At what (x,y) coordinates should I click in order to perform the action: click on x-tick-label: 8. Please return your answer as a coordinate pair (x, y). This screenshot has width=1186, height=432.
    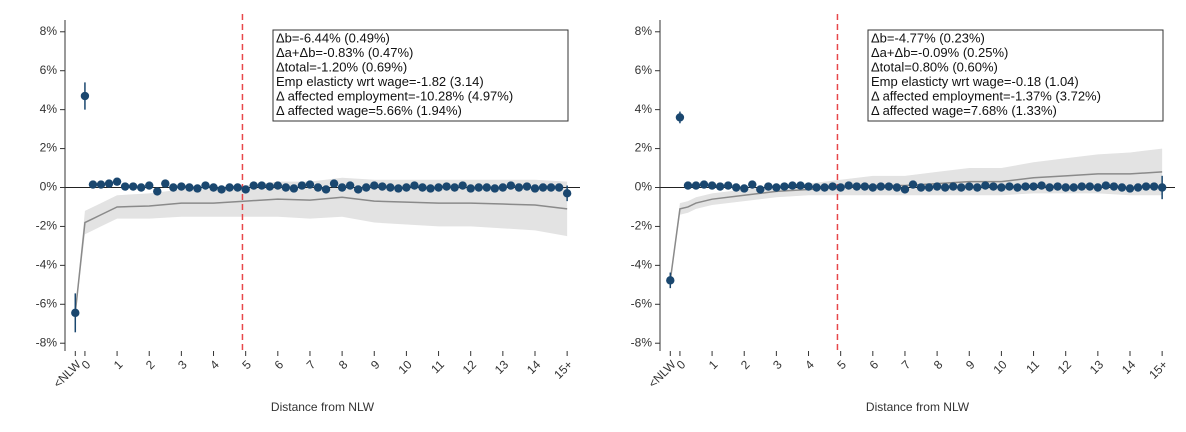
    Looking at the image, I should click on (343, 364).